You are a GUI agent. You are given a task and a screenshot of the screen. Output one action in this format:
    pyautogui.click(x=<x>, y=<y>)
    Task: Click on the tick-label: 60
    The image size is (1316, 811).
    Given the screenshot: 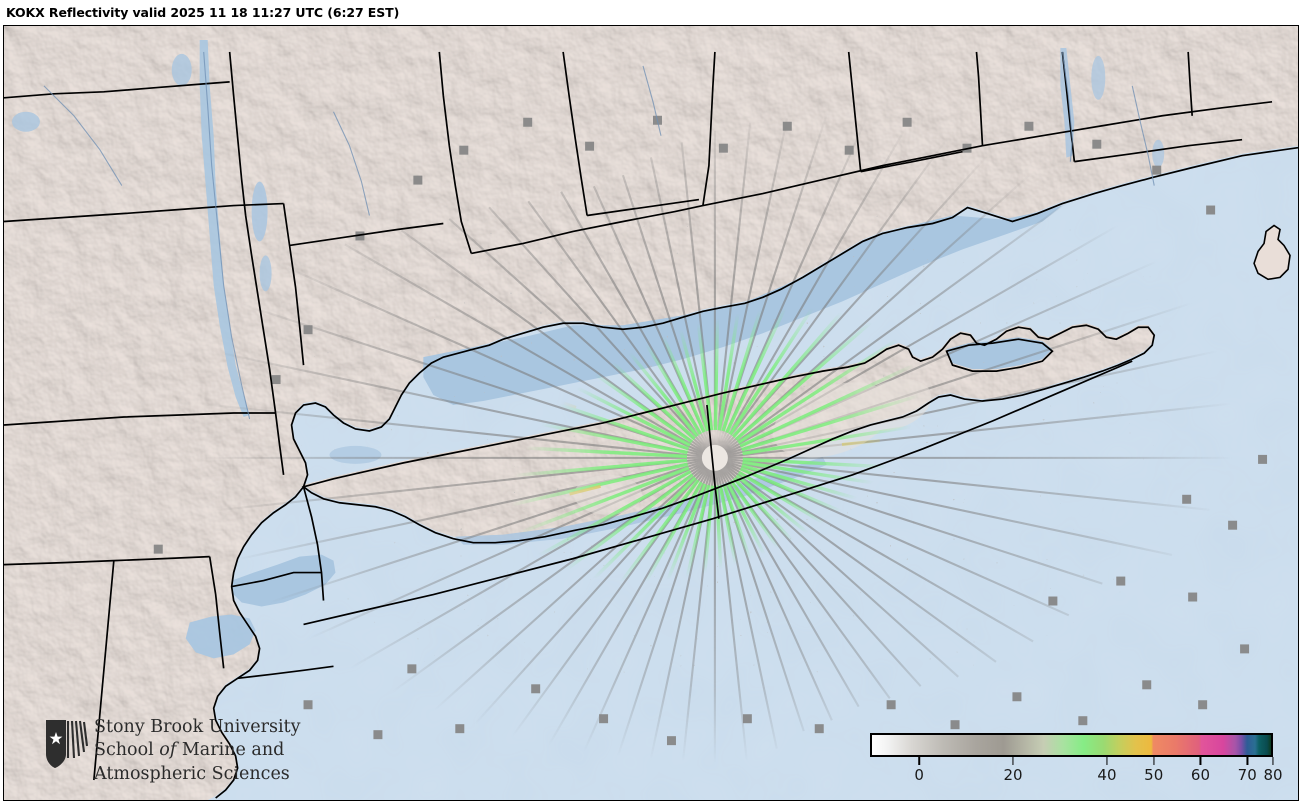 What is the action you would take?
    pyautogui.click(x=1200, y=775)
    